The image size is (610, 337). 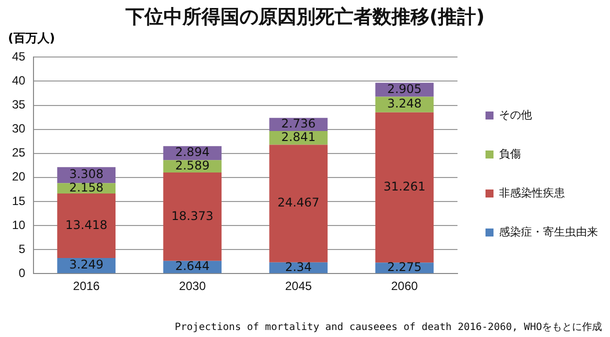 I want to click on data-label: 31.261, so click(x=404, y=187).